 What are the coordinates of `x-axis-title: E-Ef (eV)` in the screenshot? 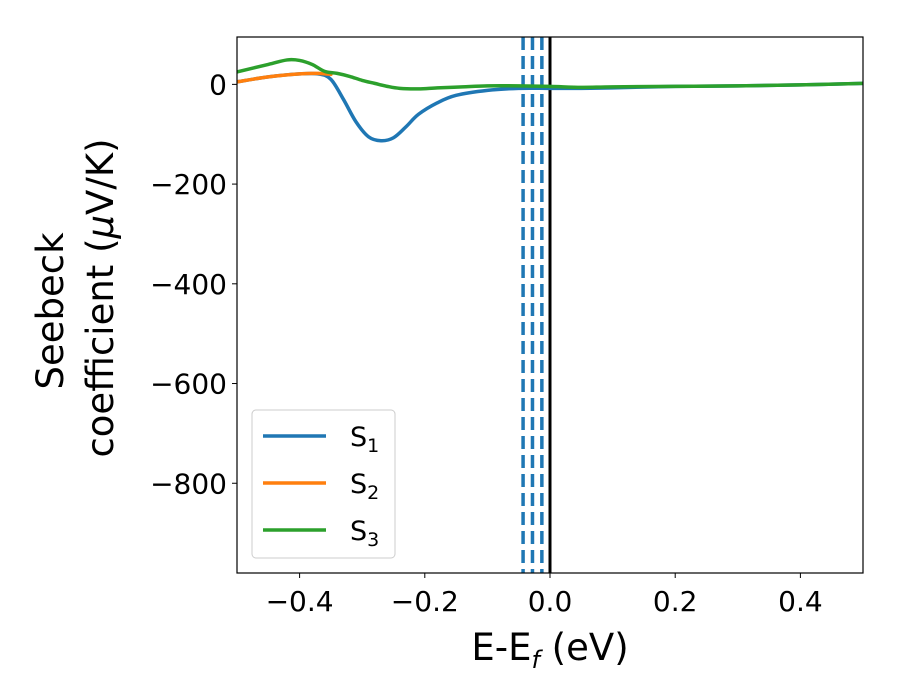 It's located at (549, 650).